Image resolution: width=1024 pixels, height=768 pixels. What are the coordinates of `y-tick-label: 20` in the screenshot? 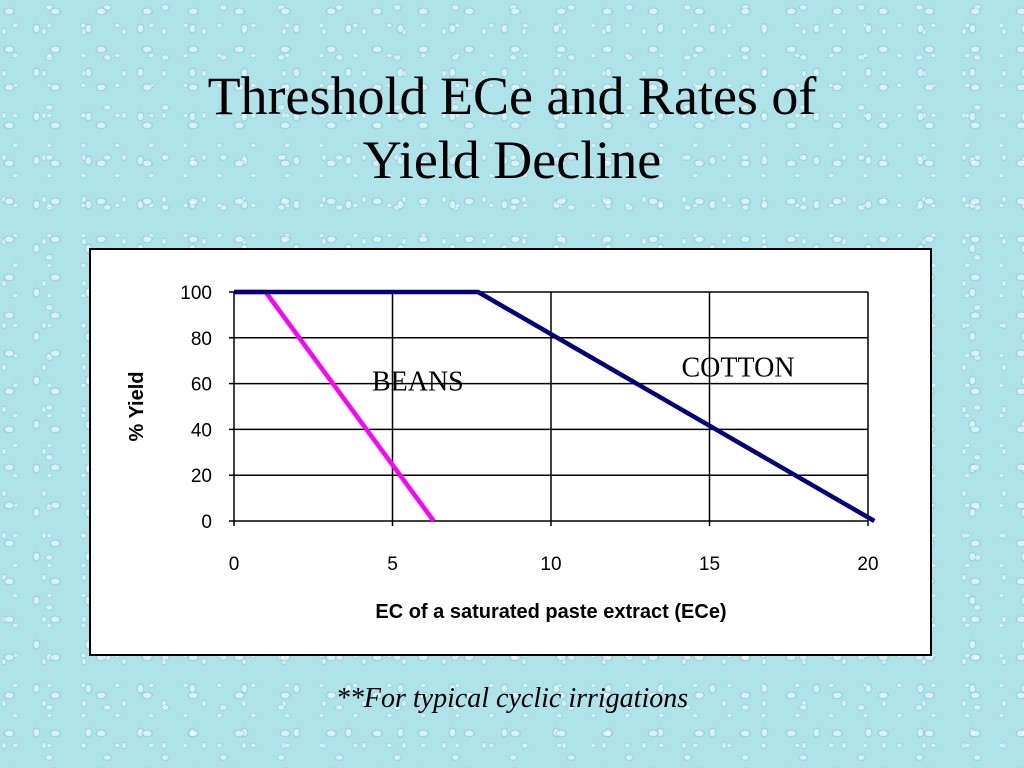 It's located at (201, 476).